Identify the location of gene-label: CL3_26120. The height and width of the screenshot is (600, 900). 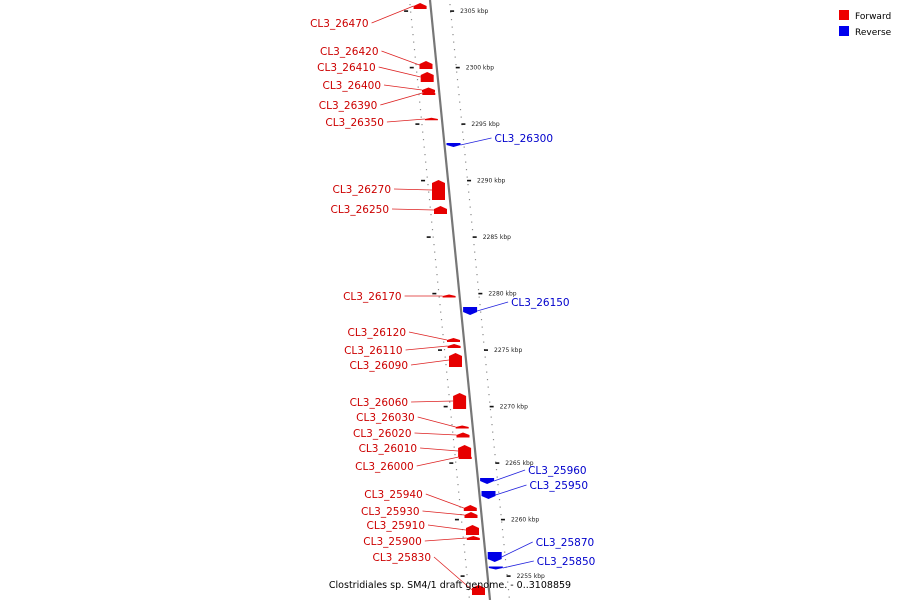
(376, 333).